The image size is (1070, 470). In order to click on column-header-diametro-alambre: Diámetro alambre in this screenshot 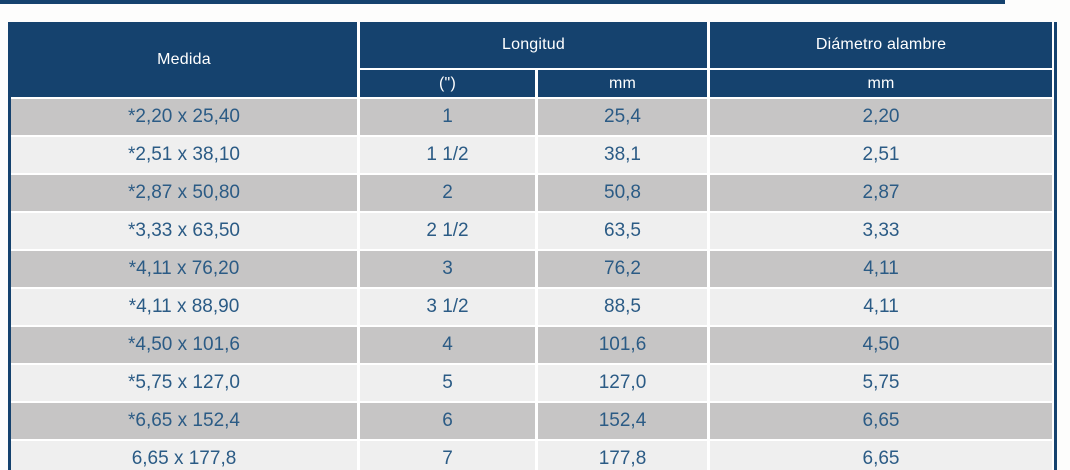, I will do `click(881, 45)`.